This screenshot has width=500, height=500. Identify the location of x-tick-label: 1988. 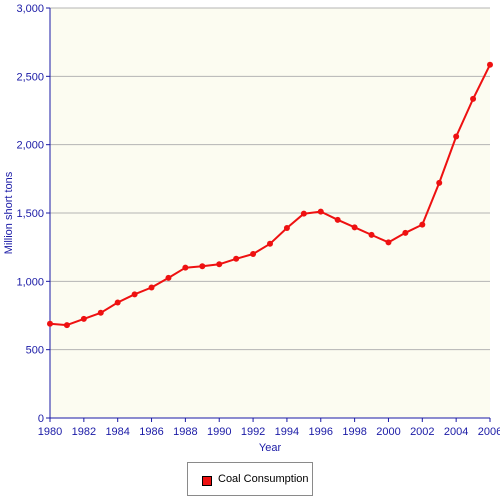
(185, 432).